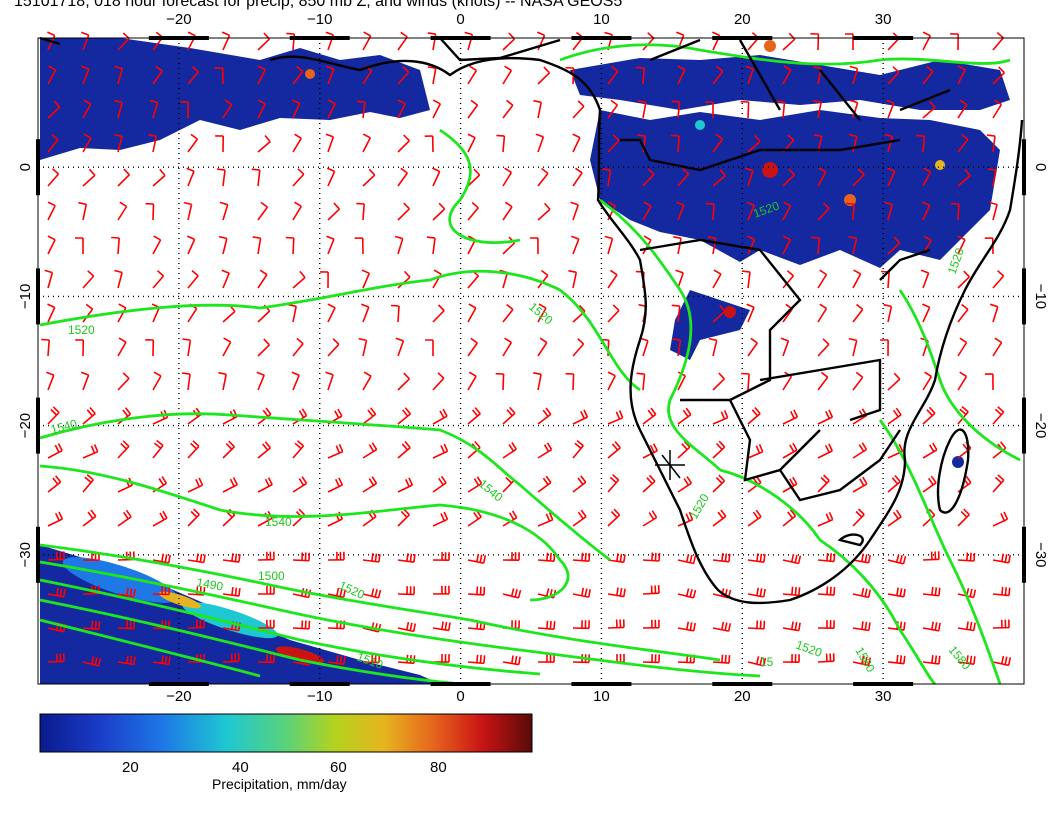 The height and width of the screenshot is (816, 1056). What do you see at coordinates (64, 426) in the screenshot?
I see `contour-label: 1540` at bounding box center [64, 426].